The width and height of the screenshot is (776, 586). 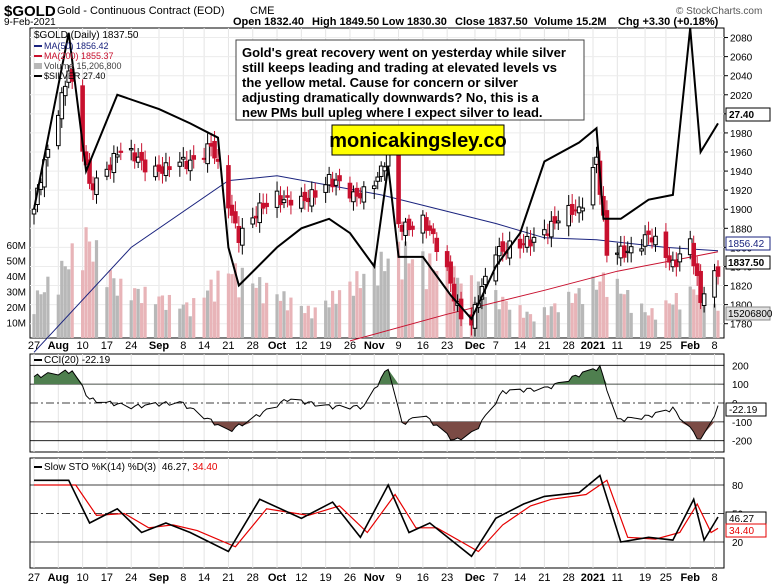 What do you see at coordinates (58, 578) in the screenshot?
I see `date-label: Aug` at bounding box center [58, 578].